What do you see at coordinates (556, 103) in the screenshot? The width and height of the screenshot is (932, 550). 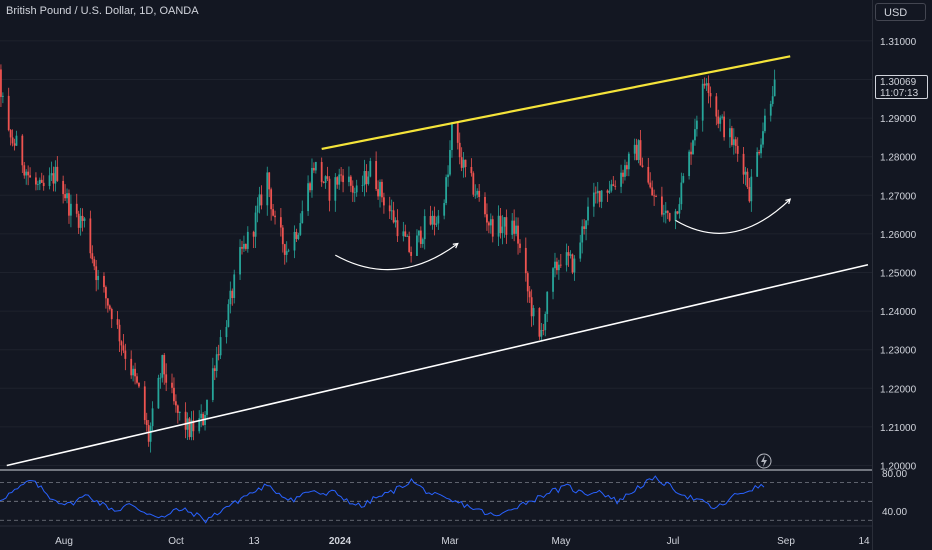 I see `resistance-trendline` at bounding box center [556, 103].